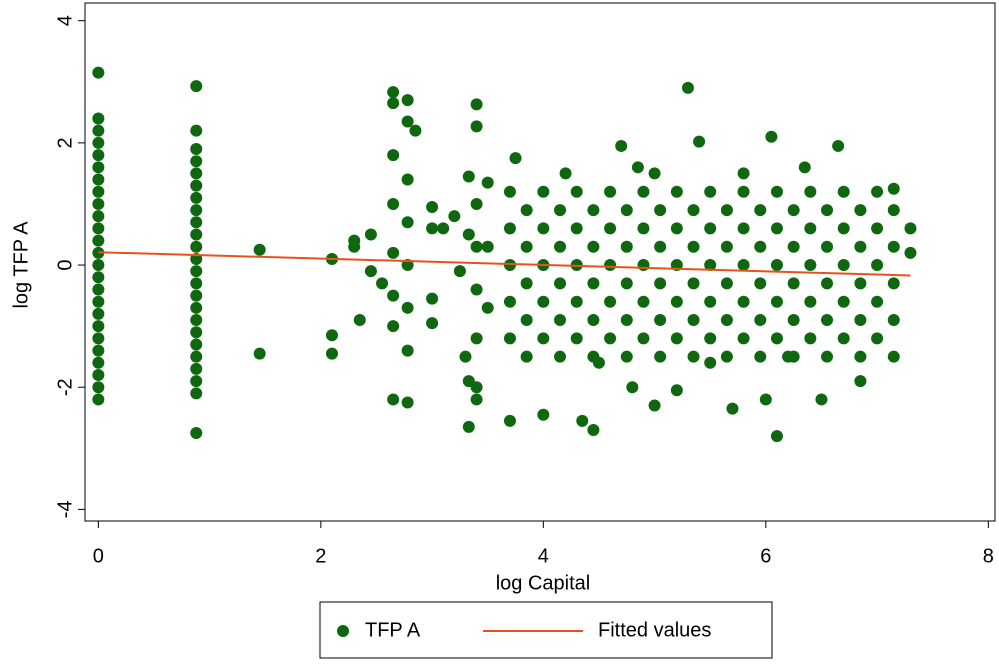  Describe the element at coordinates (343, 631) in the screenshot. I see `legend-marker` at that location.